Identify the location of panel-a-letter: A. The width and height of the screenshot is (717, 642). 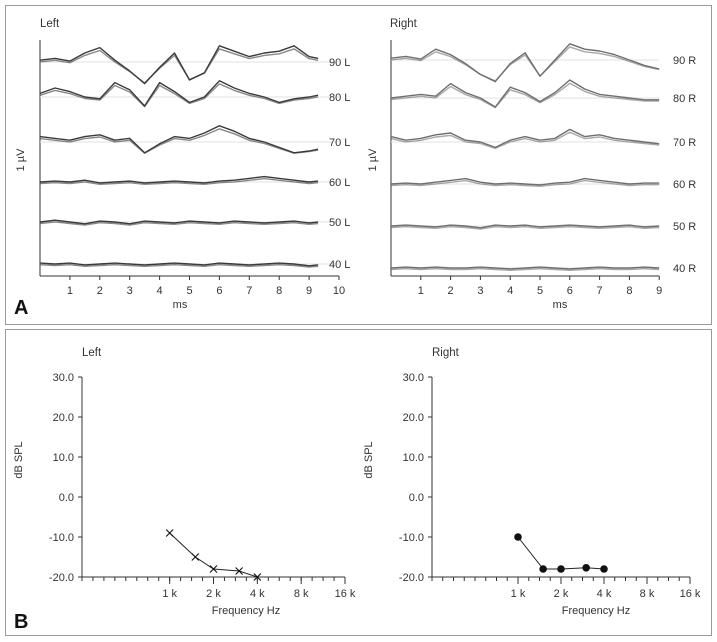
(21, 308).